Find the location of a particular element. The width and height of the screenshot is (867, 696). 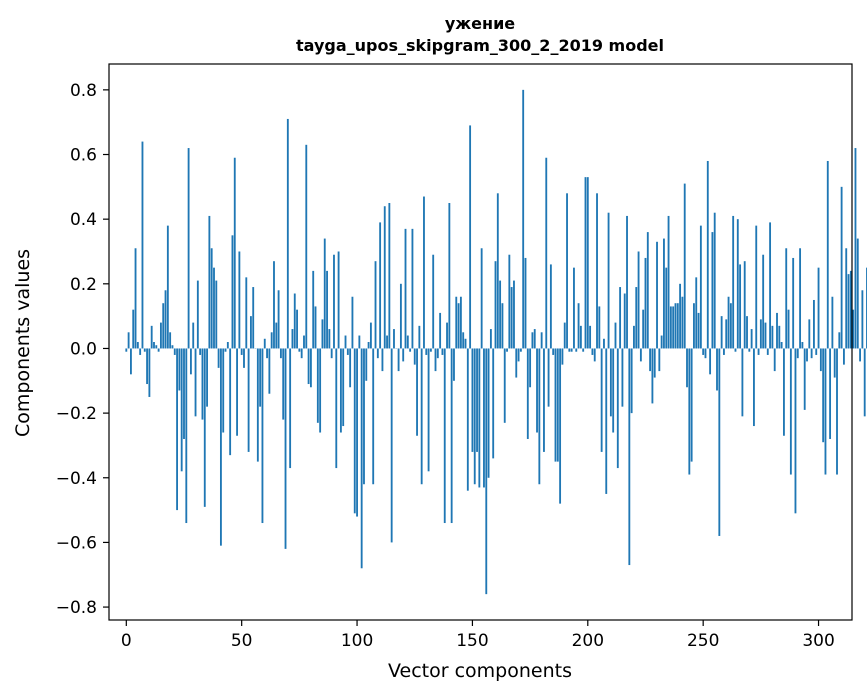

x-tick-label: 250 is located at coordinates (703, 641).